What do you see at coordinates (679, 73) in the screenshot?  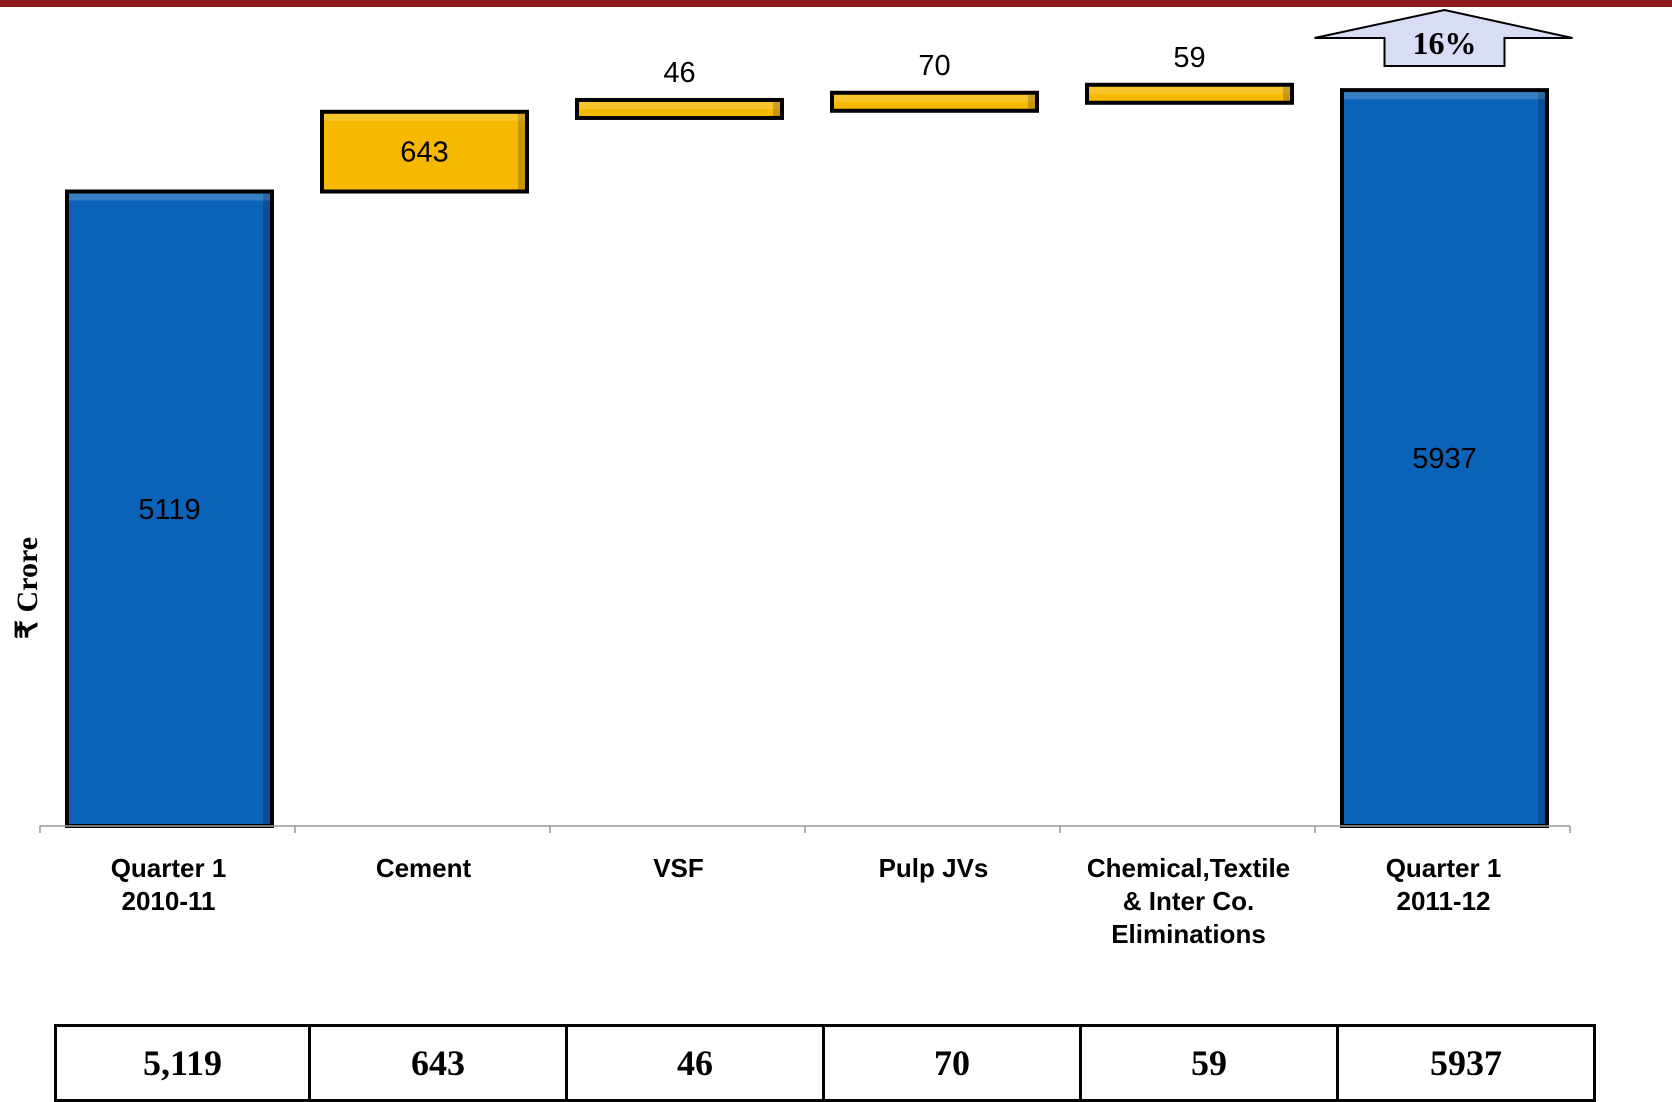 I see `data-label: 46` at bounding box center [679, 73].